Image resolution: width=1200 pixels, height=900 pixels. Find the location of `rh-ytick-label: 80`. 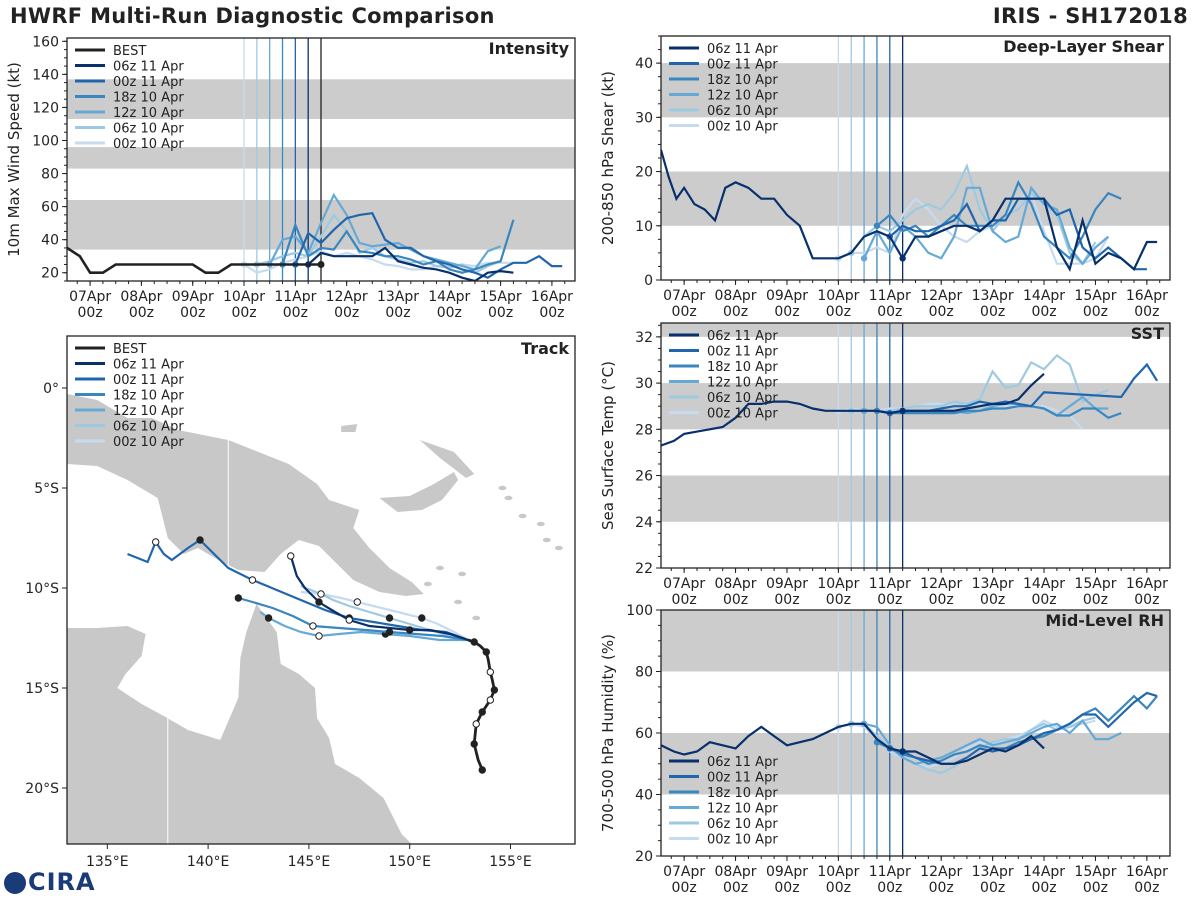

rh-ytick-label: 80 is located at coordinates (644, 673).